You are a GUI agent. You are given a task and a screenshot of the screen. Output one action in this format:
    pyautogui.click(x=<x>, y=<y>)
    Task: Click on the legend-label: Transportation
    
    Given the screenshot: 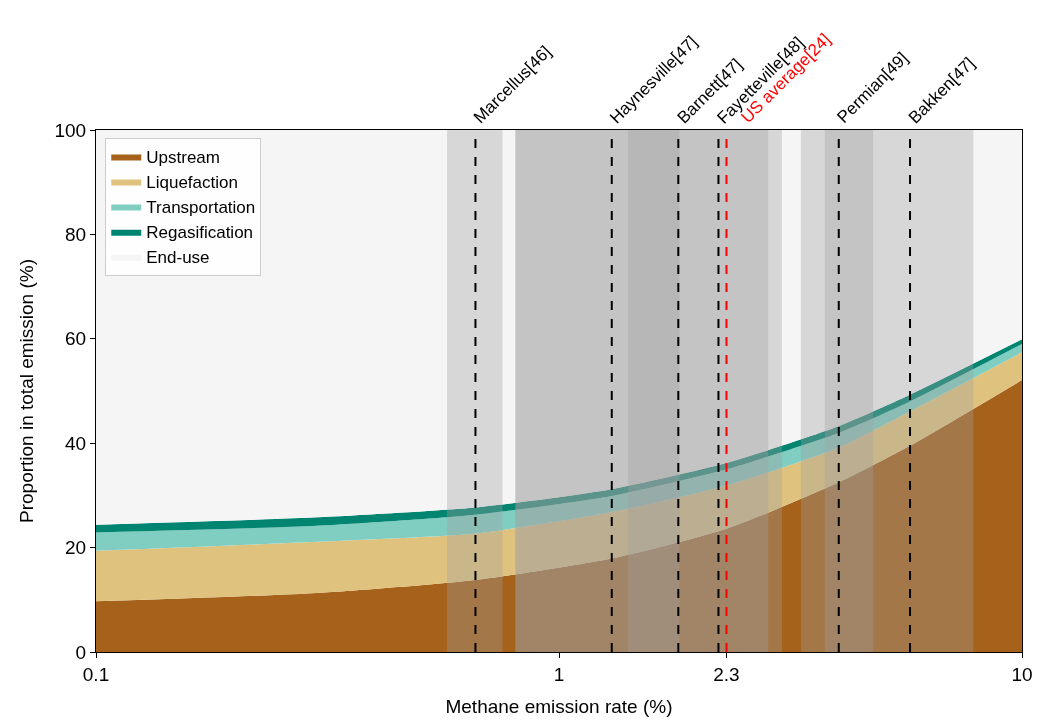 What is the action you would take?
    pyautogui.click(x=201, y=208)
    